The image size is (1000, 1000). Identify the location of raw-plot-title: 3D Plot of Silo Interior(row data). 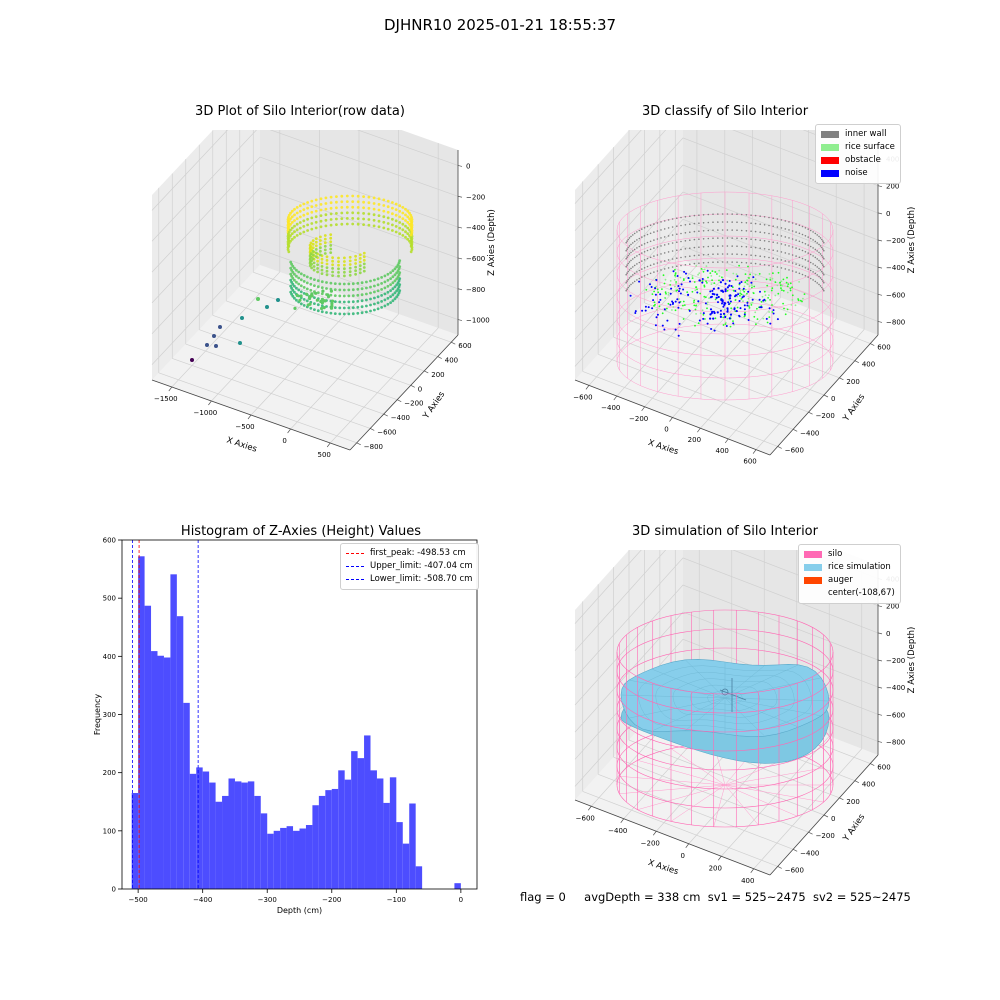
(300, 111).